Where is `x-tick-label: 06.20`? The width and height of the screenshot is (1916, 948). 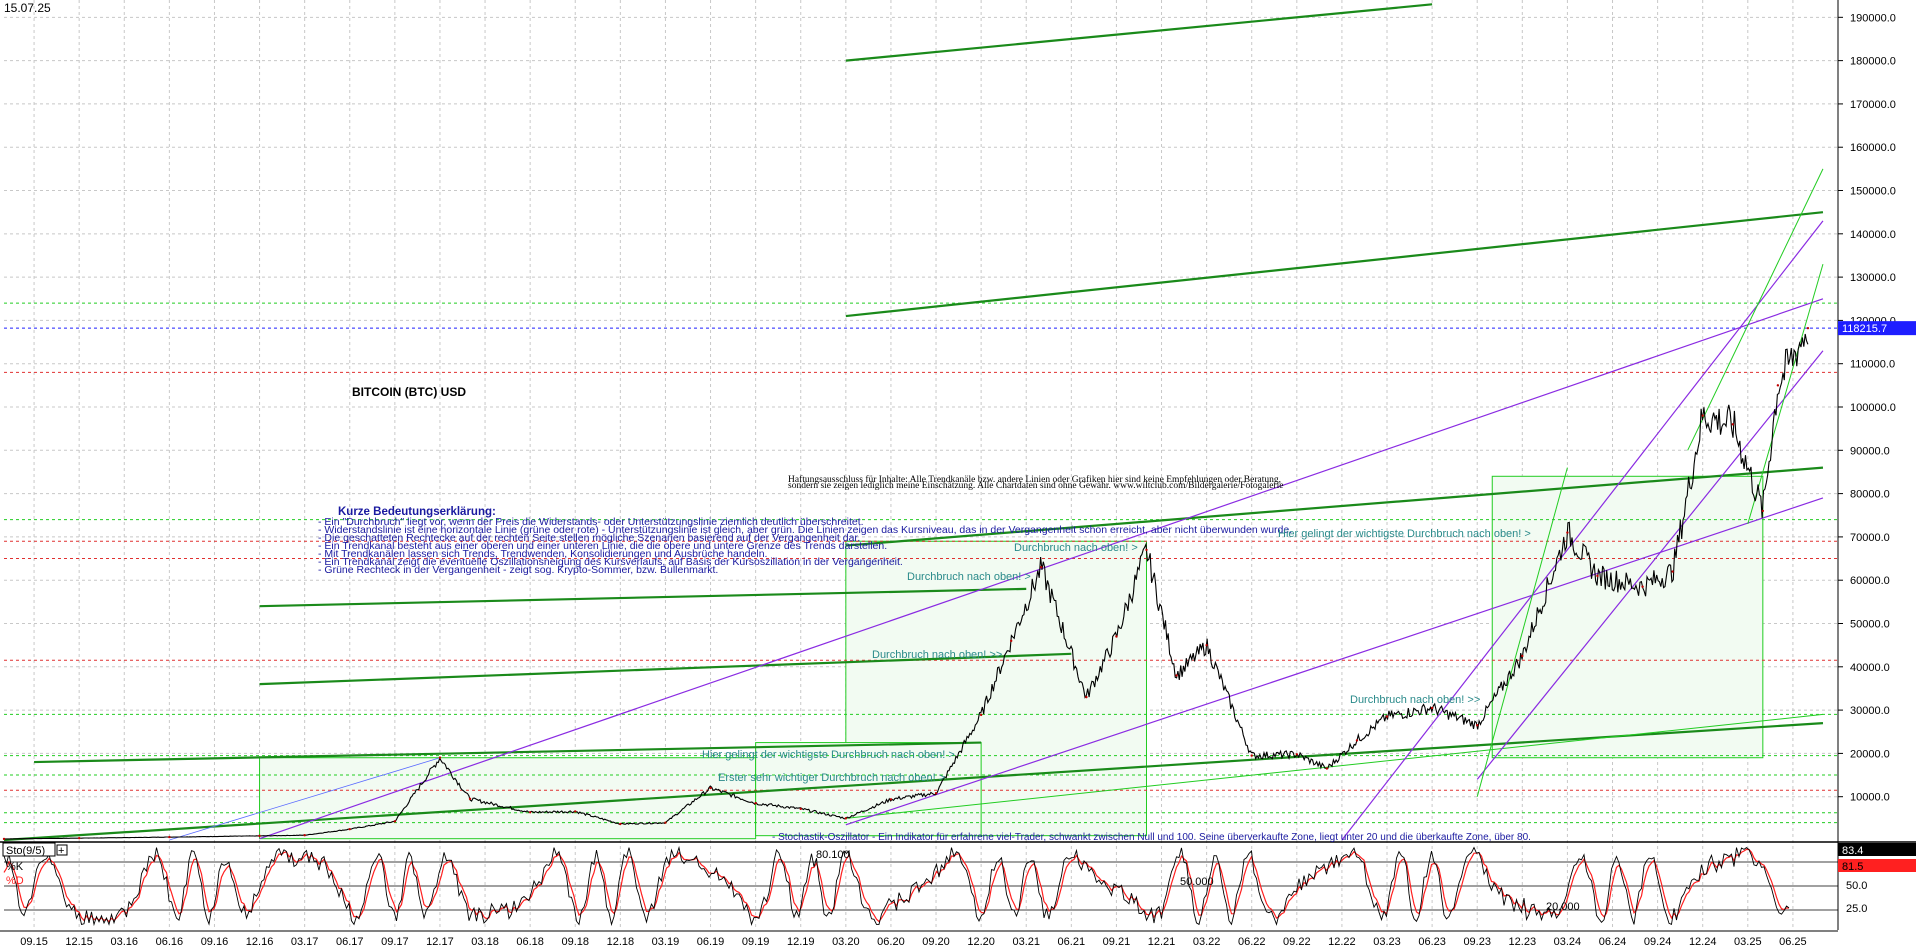 x-tick-label: 06.20 is located at coordinates (891, 942).